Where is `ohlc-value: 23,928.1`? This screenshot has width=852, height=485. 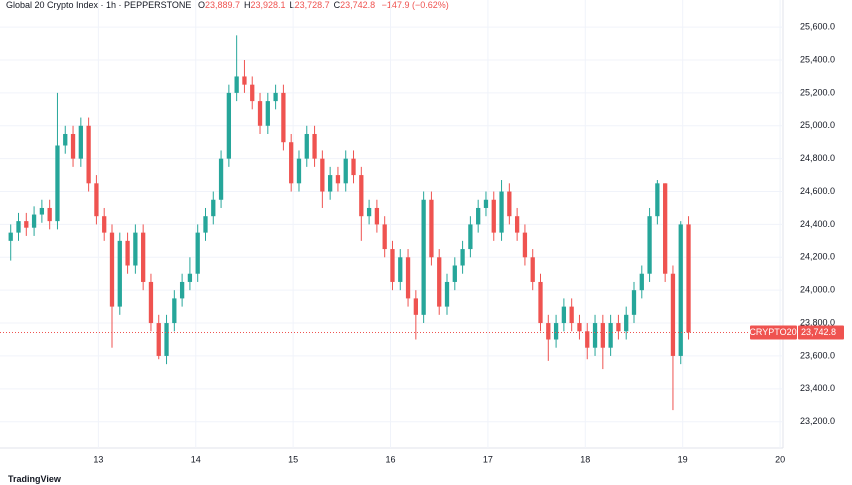
ohlc-value: 23,928.1 is located at coordinates (268, 5).